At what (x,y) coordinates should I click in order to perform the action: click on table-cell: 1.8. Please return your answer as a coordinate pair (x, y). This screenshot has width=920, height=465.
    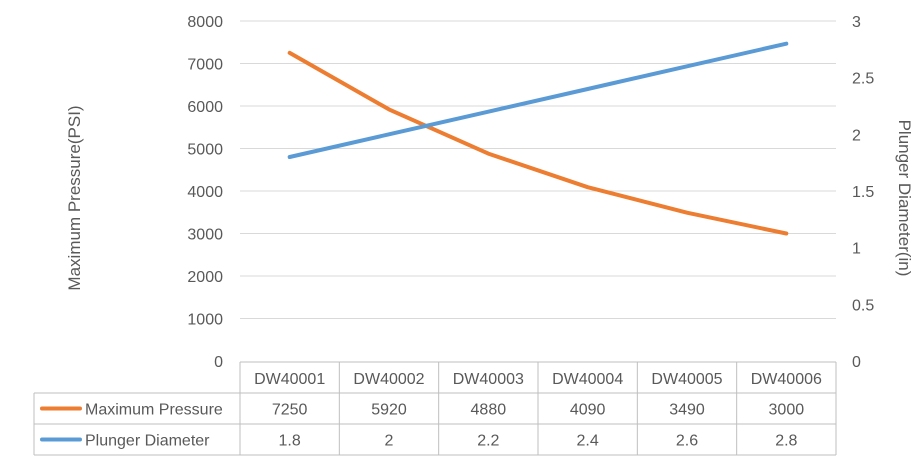
    Looking at the image, I should click on (290, 441).